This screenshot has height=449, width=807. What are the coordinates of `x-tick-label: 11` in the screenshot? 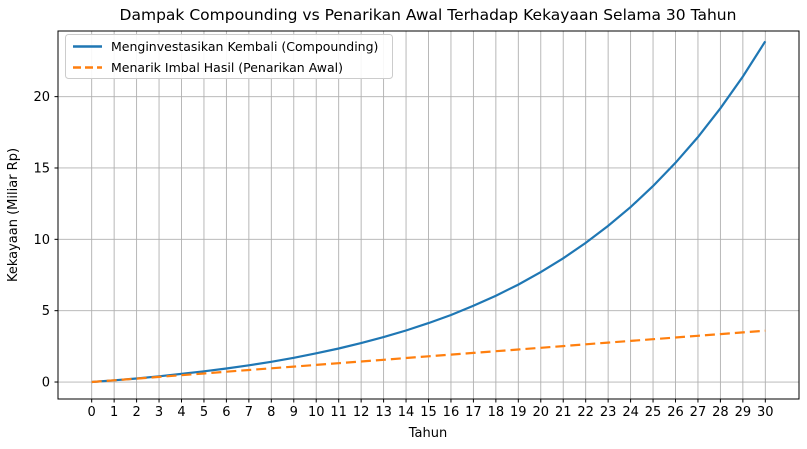 It's located at (338, 412).